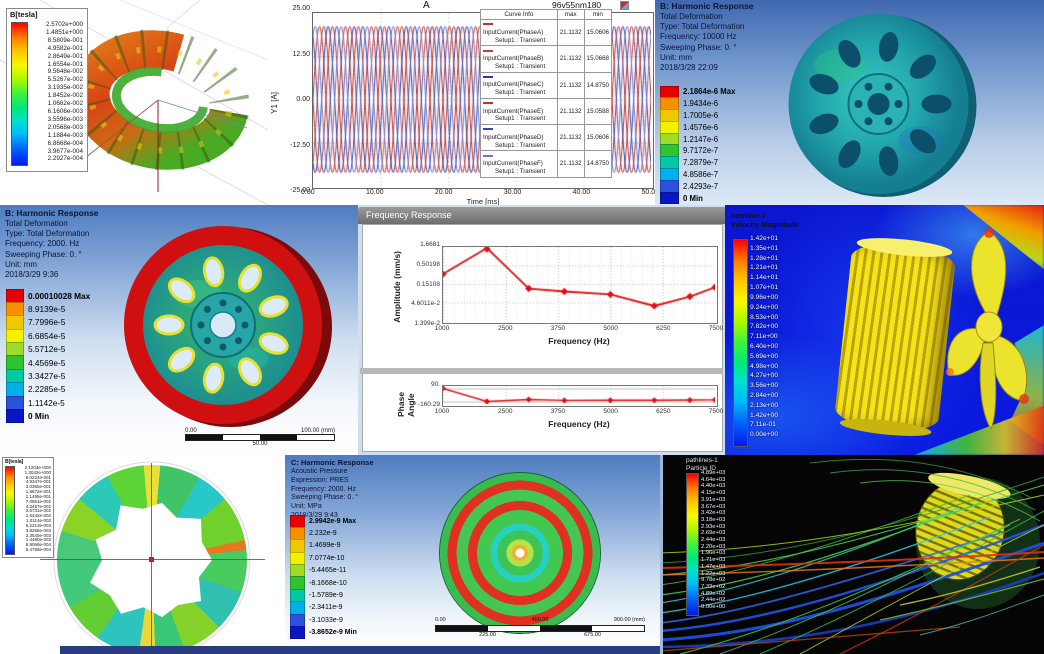  What do you see at coordinates (541, 371) in the screenshot?
I see `window-splitter` at bounding box center [541, 371].